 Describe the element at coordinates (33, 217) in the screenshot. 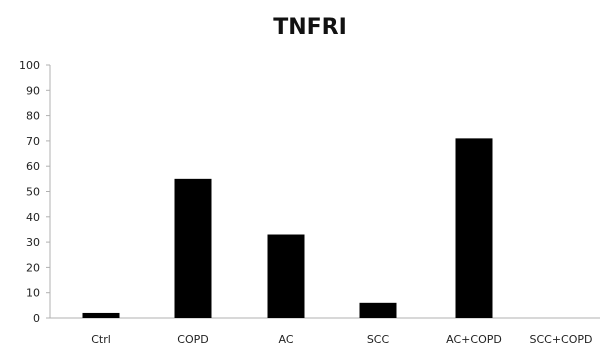

I see `y-tick-label: 40` at that location.